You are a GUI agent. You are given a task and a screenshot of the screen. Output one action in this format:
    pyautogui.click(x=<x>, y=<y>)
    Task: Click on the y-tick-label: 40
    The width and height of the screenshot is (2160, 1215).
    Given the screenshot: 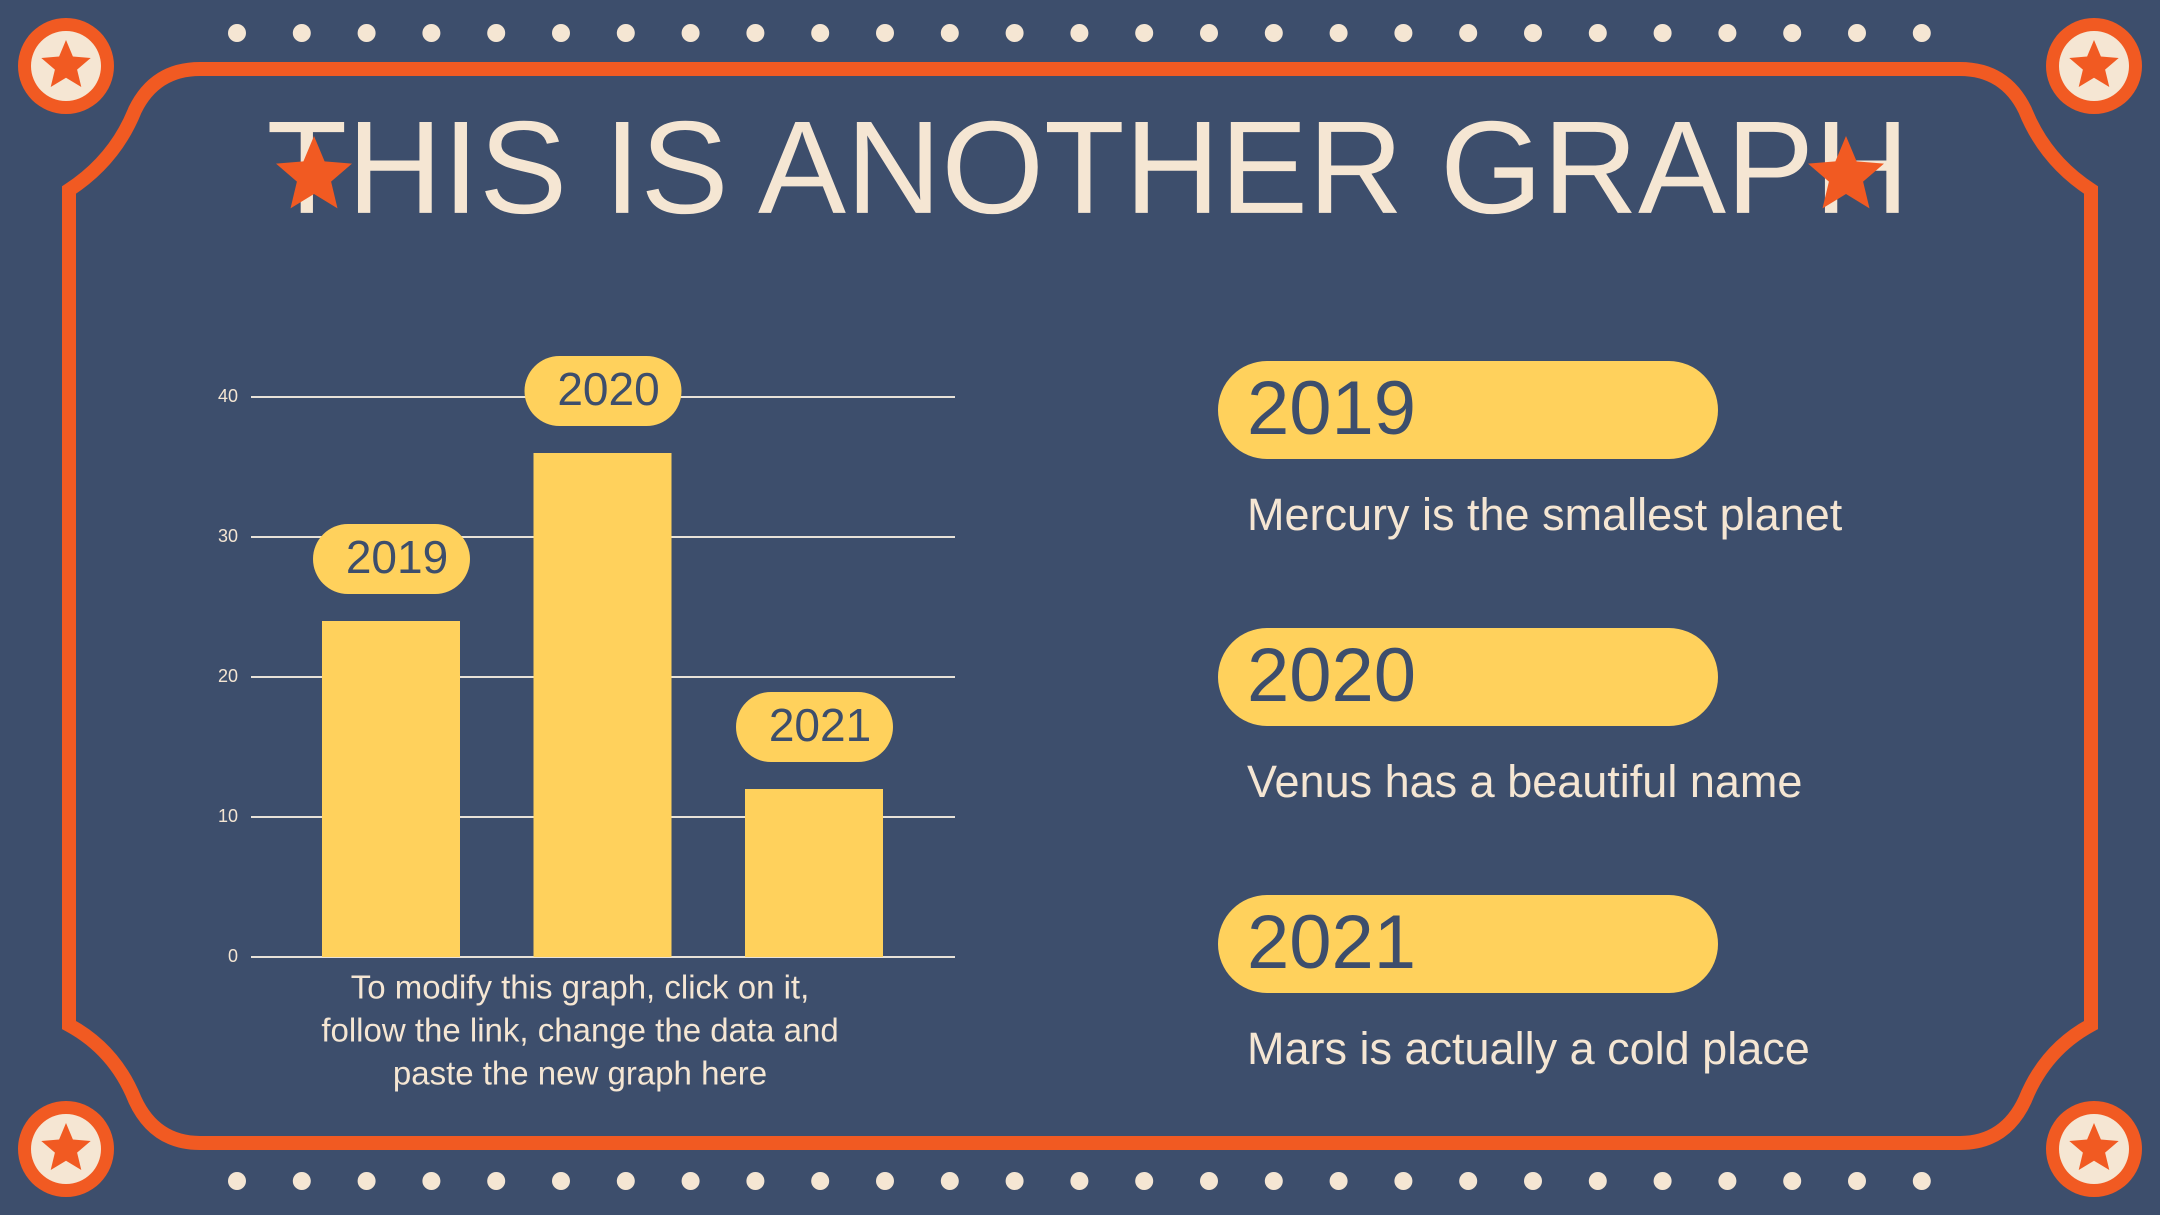 What is the action you would take?
    pyautogui.click(x=228, y=396)
    